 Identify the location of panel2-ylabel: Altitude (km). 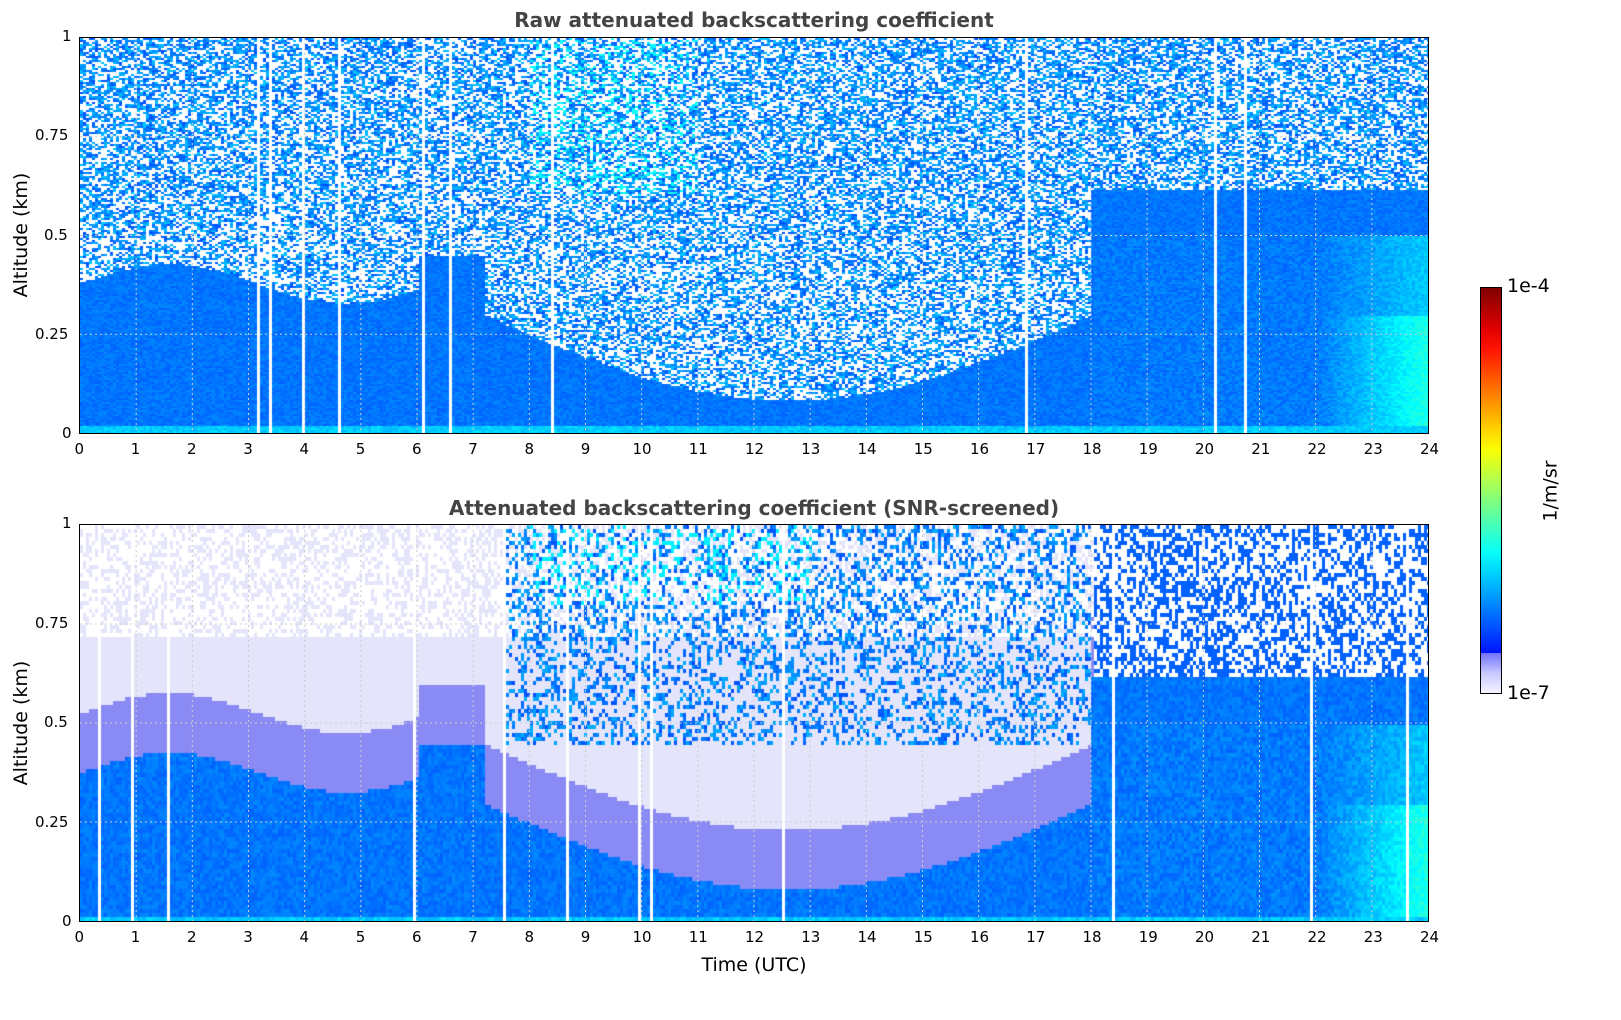
(21, 723).